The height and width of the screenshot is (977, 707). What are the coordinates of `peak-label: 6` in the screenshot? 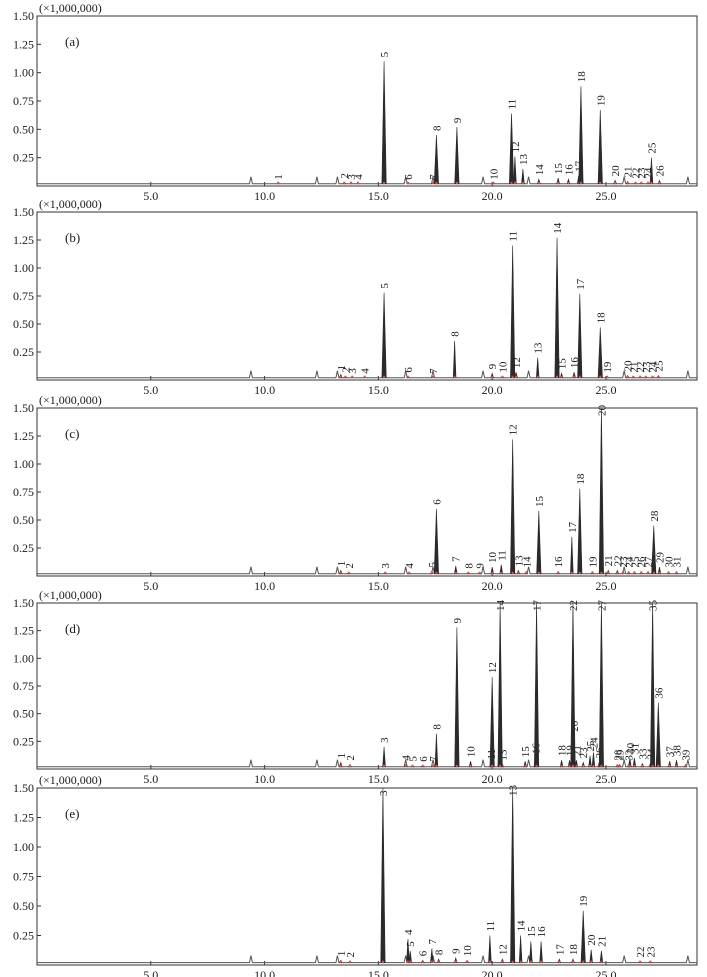 It's located at (424, 759).